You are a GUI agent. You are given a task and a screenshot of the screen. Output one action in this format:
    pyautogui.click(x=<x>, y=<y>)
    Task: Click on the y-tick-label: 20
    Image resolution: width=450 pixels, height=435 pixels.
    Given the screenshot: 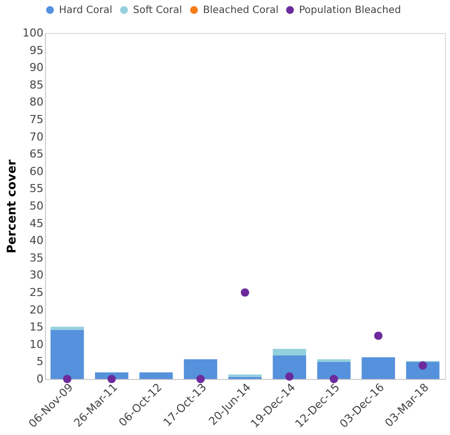 What is the action you would take?
    pyautogui.click(x=37, y=309)
    